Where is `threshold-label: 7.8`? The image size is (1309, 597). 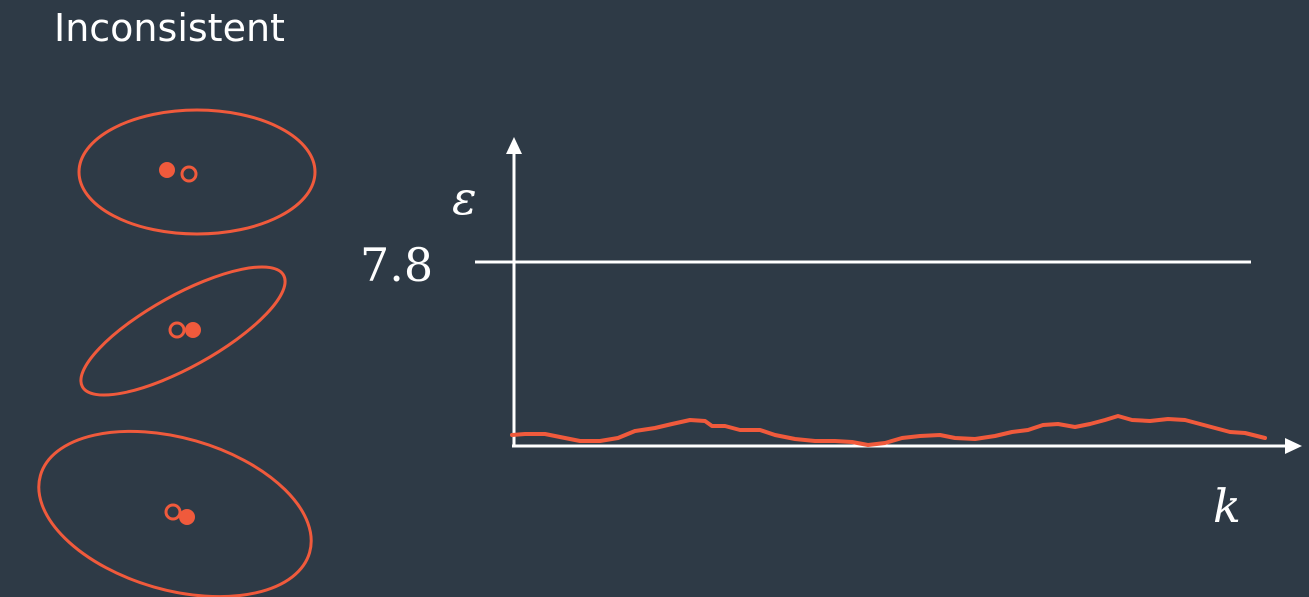
threshold-label: 7.8 is located at coordinates (396, 265).